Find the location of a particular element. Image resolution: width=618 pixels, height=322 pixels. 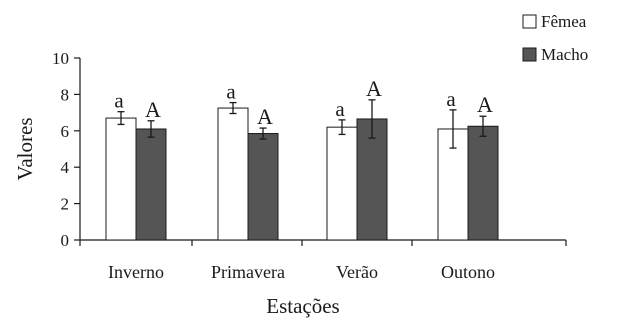

y-tick-label: 0 is located at coordinates (65, 240).